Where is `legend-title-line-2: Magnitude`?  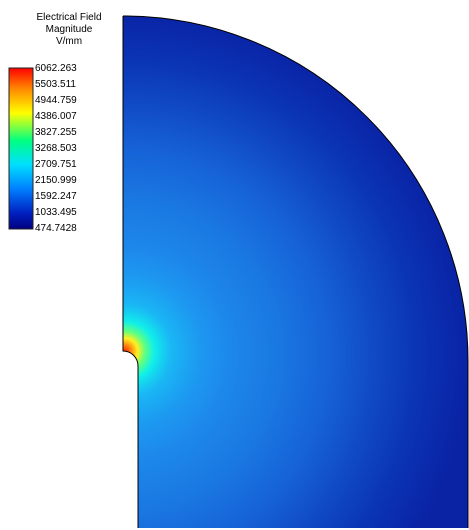
legend-title-line-2: Magnitude is located at coordinates (69, 29).